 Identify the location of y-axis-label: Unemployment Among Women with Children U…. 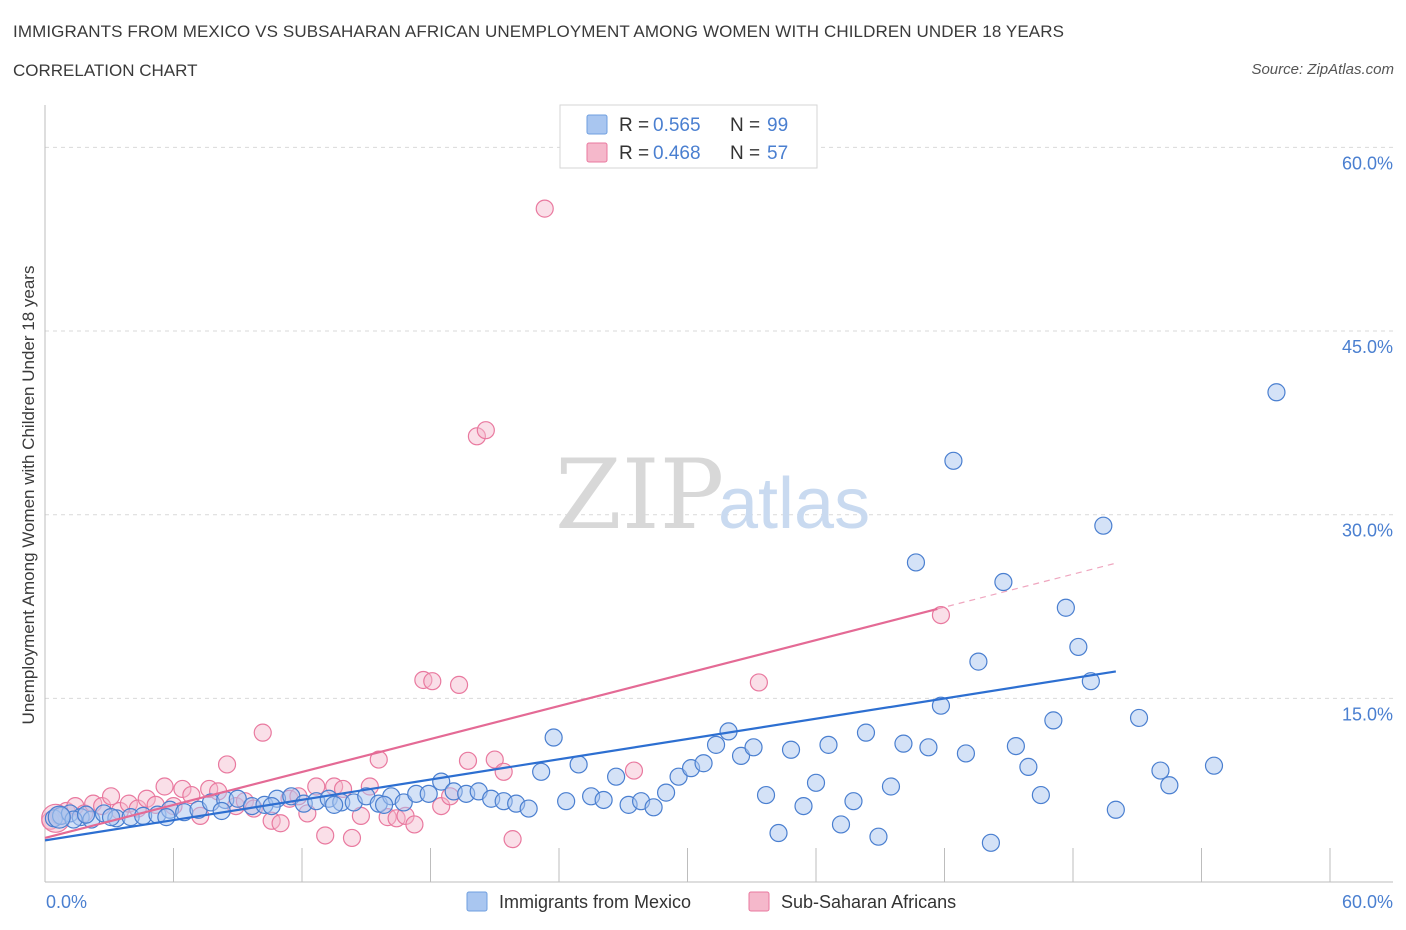
(28, 495).